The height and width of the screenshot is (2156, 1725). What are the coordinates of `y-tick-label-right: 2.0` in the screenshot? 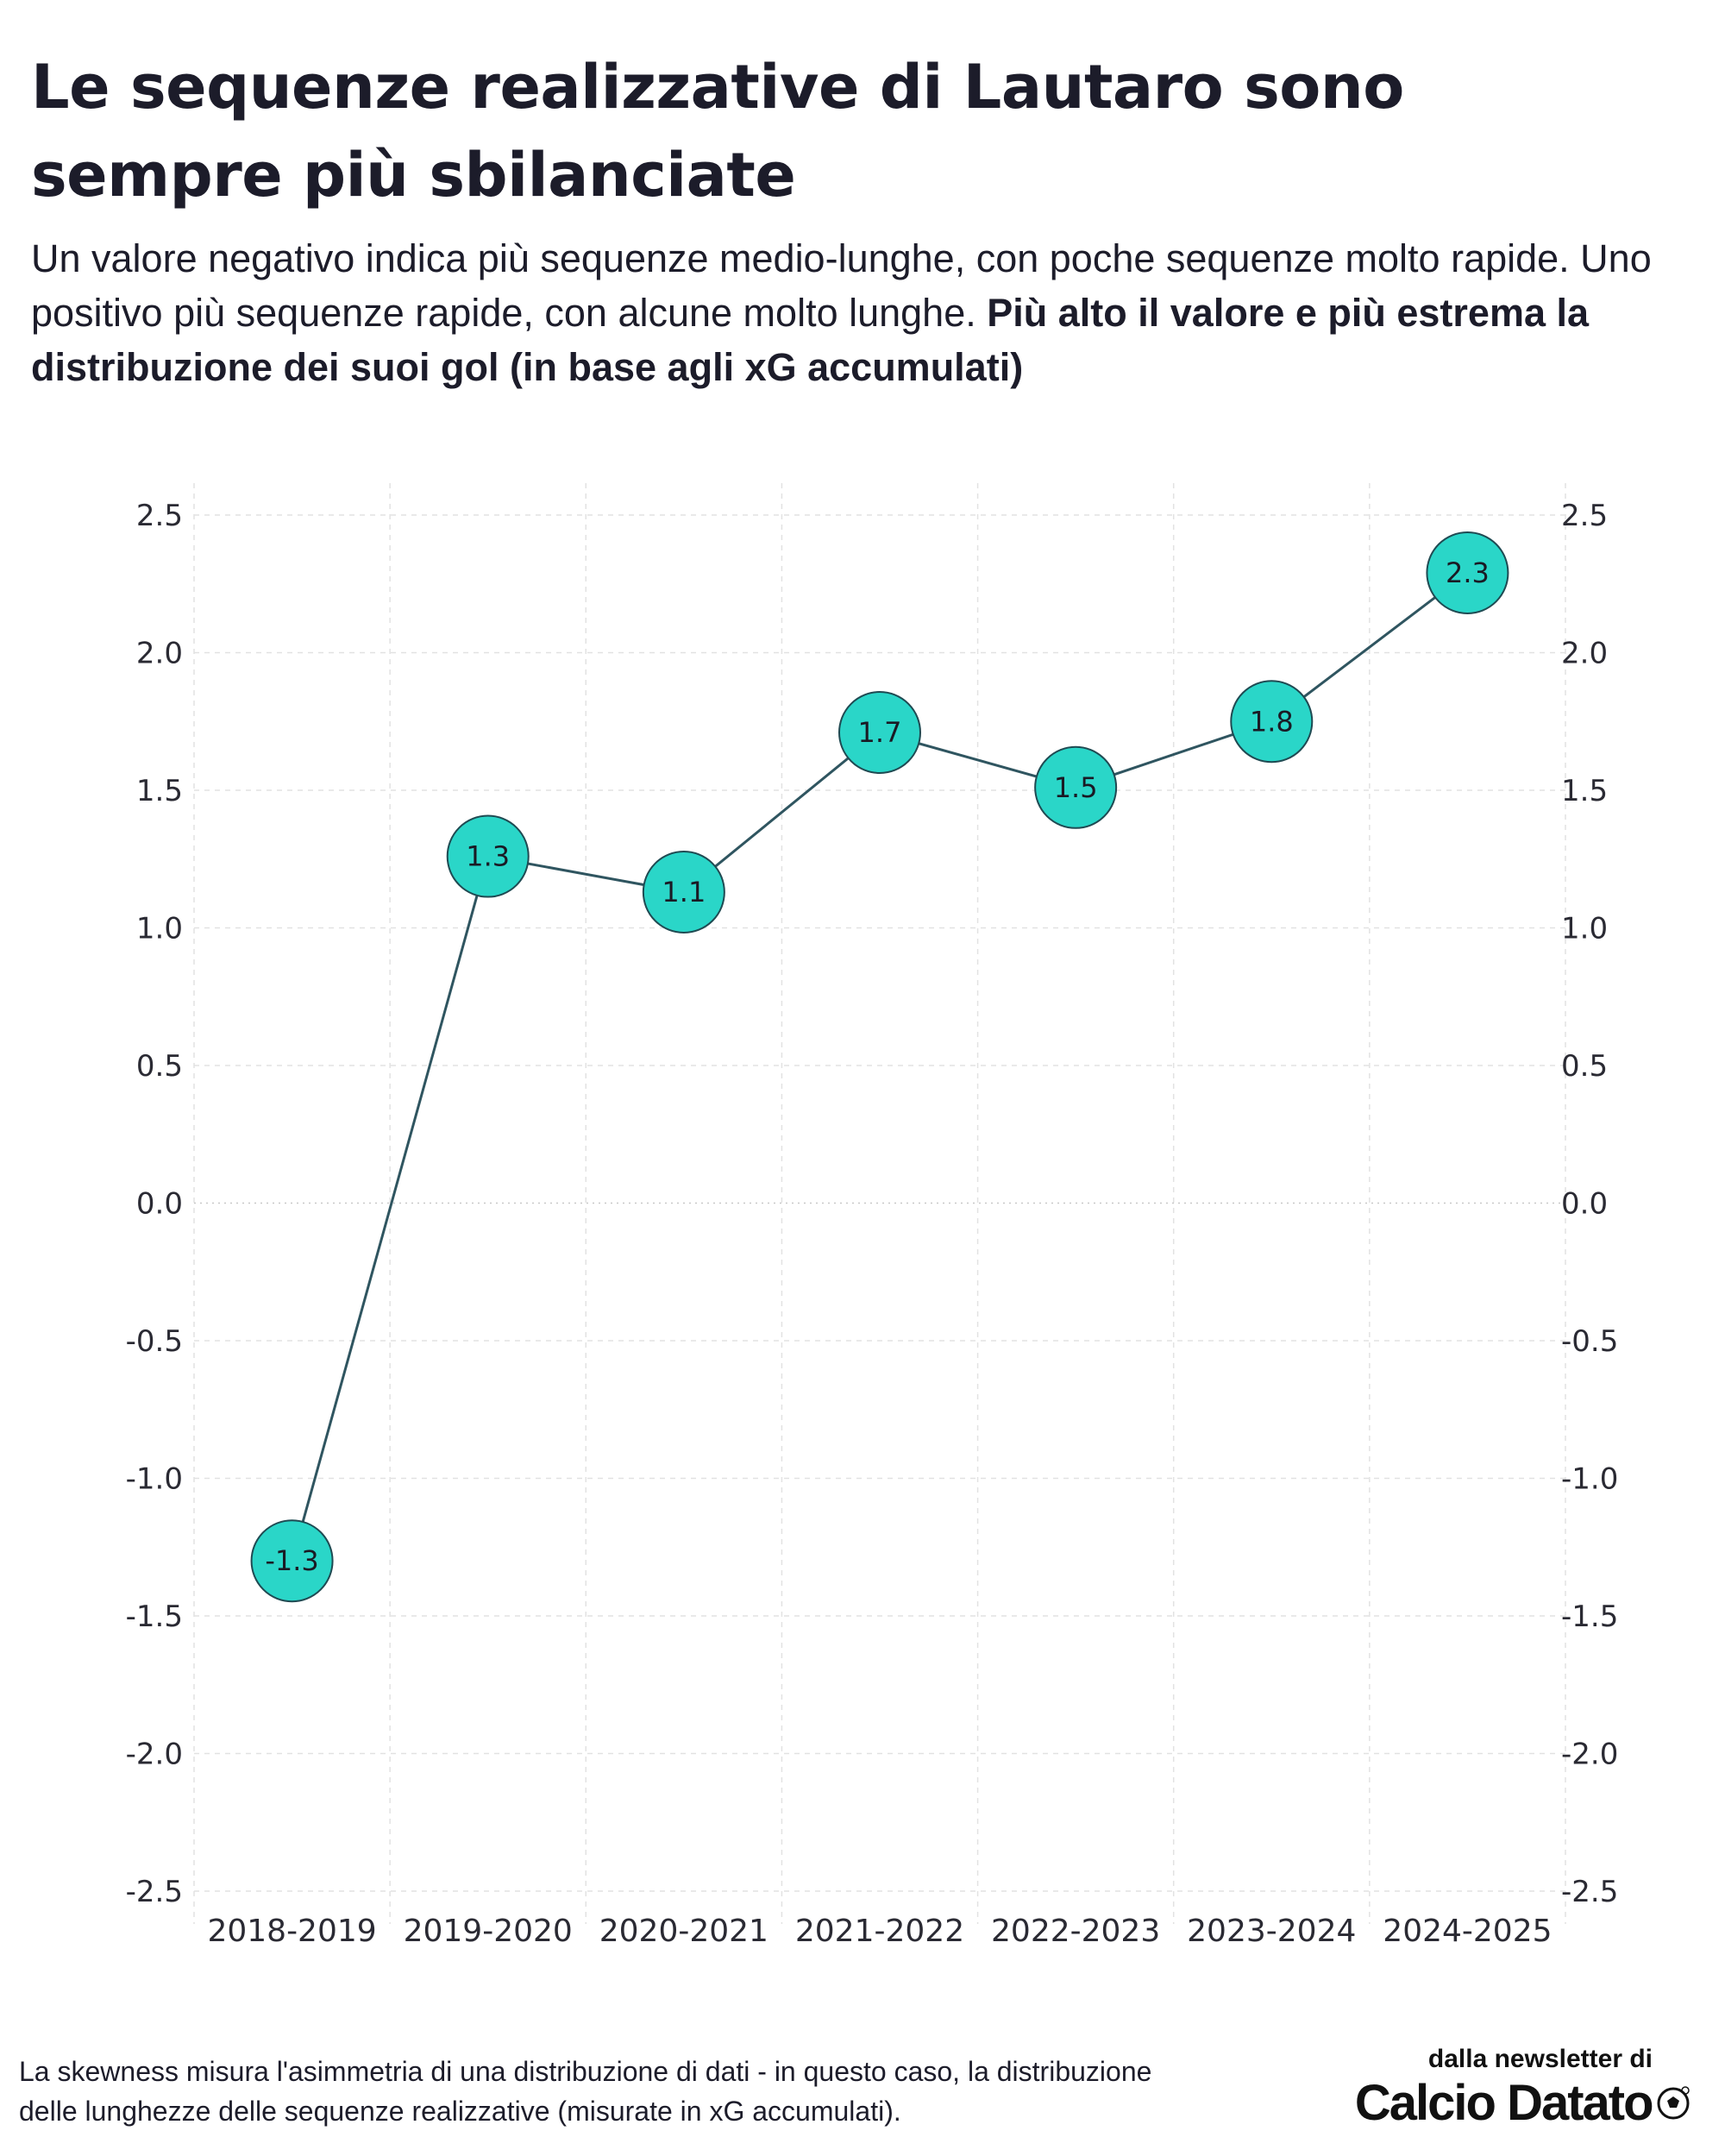 It's located at (1585, 654).